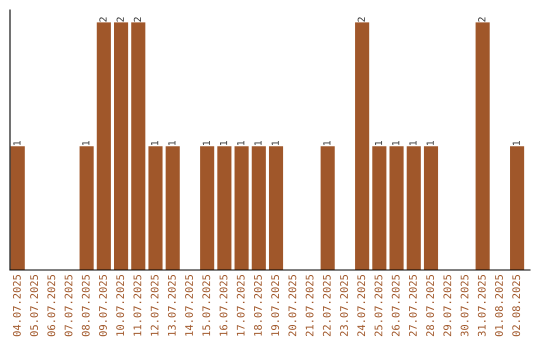 The image size is (540, 340). Describe the element at coordinates (430, 305) in the screenshot. I see `x-tick-label: 28.07.2025` at that location.